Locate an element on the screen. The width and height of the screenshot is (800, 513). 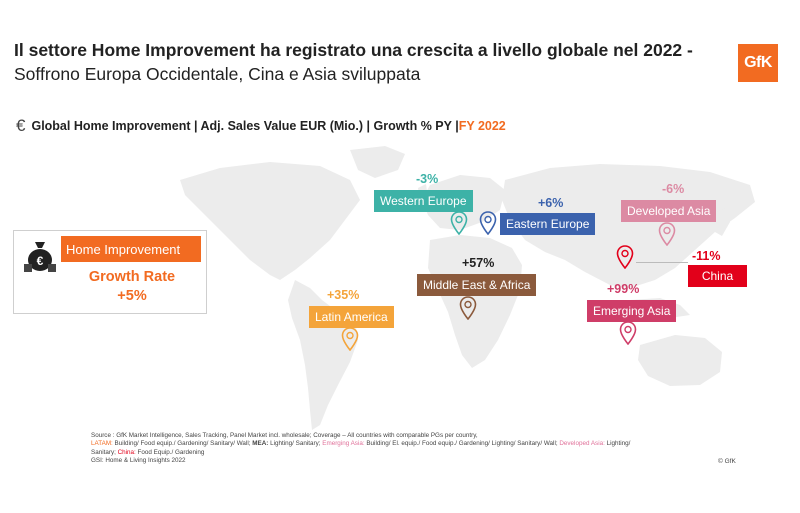
kpi-rate-value: +5% is located at coordinates (132, 296).